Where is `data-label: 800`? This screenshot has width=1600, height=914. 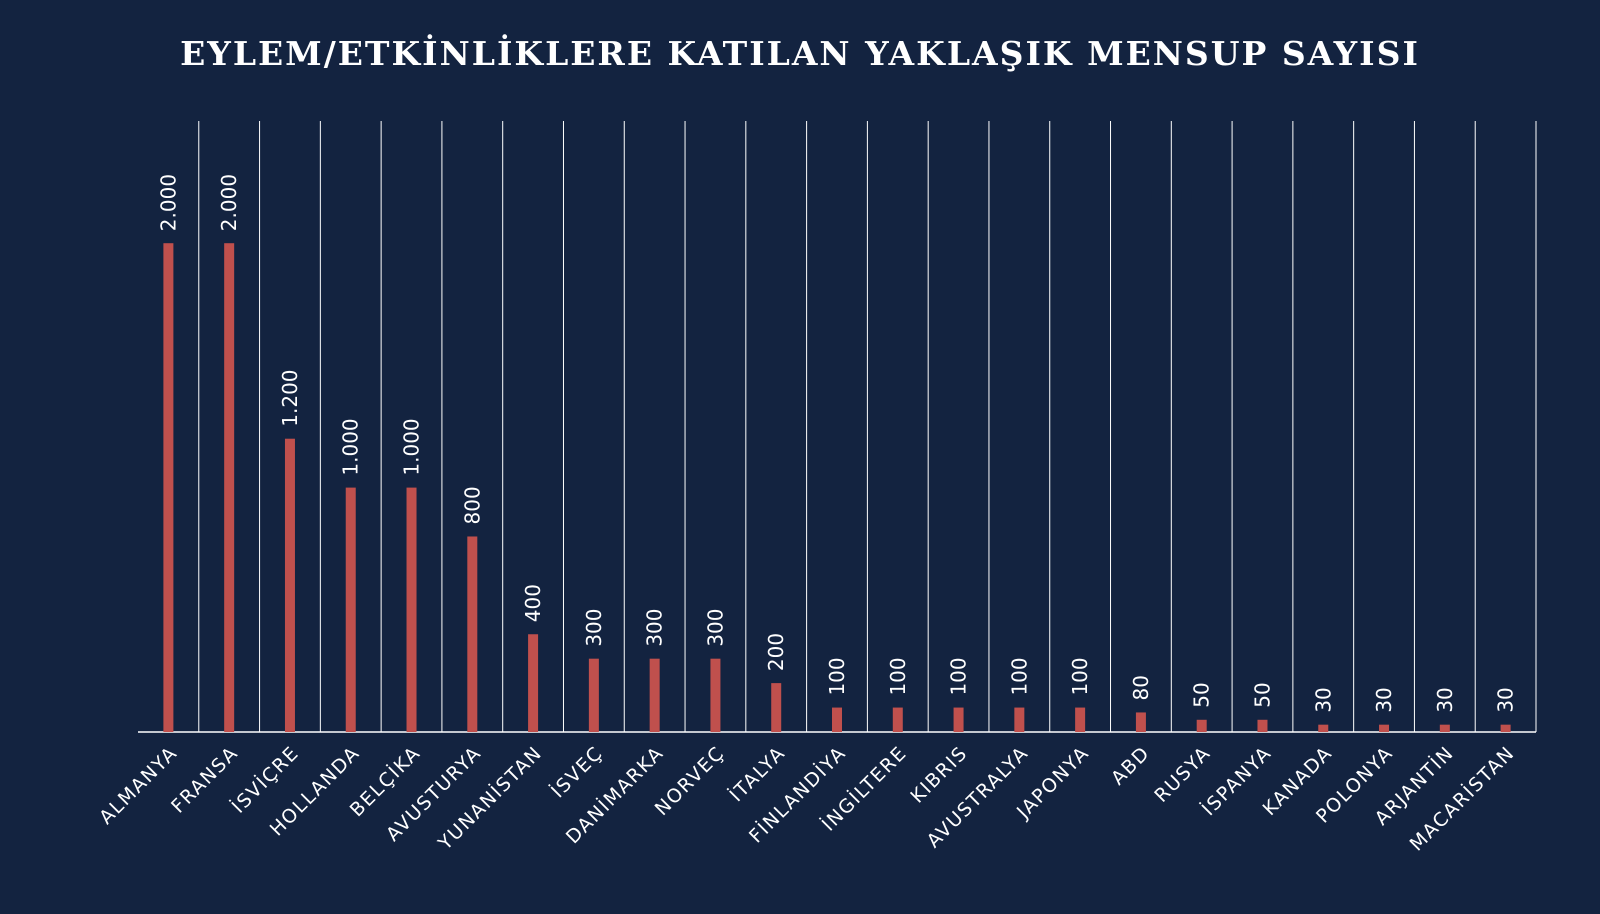 data-label: 800 is located at coordinates (472, 505).